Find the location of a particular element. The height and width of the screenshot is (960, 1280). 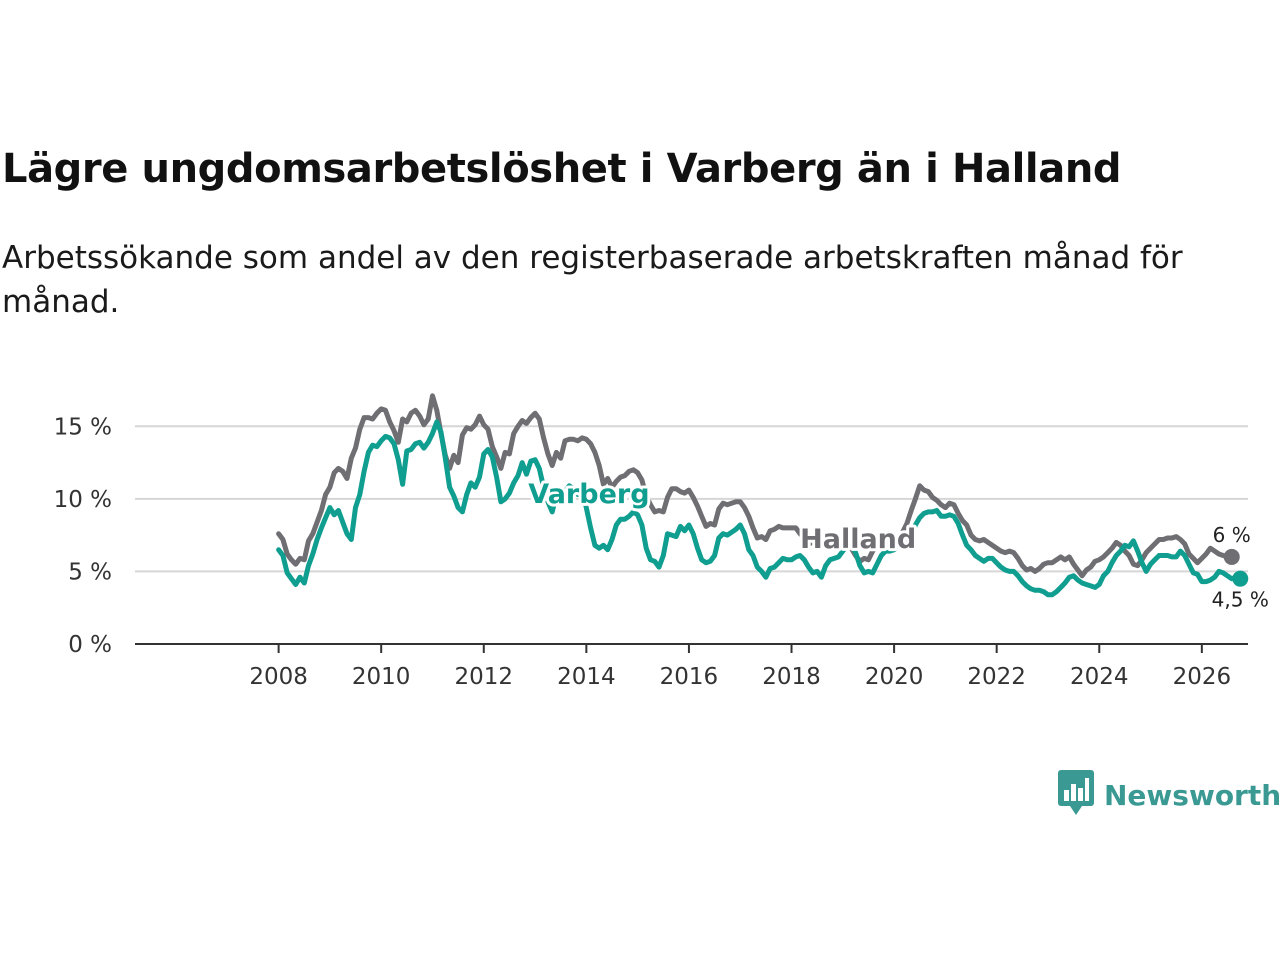

series-line-halland is located at coordinates (755, 486).